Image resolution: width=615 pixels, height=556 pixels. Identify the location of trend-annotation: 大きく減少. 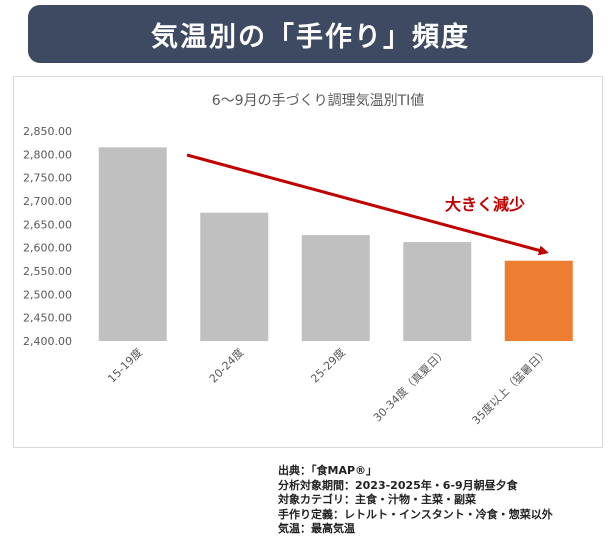
(485, 204).